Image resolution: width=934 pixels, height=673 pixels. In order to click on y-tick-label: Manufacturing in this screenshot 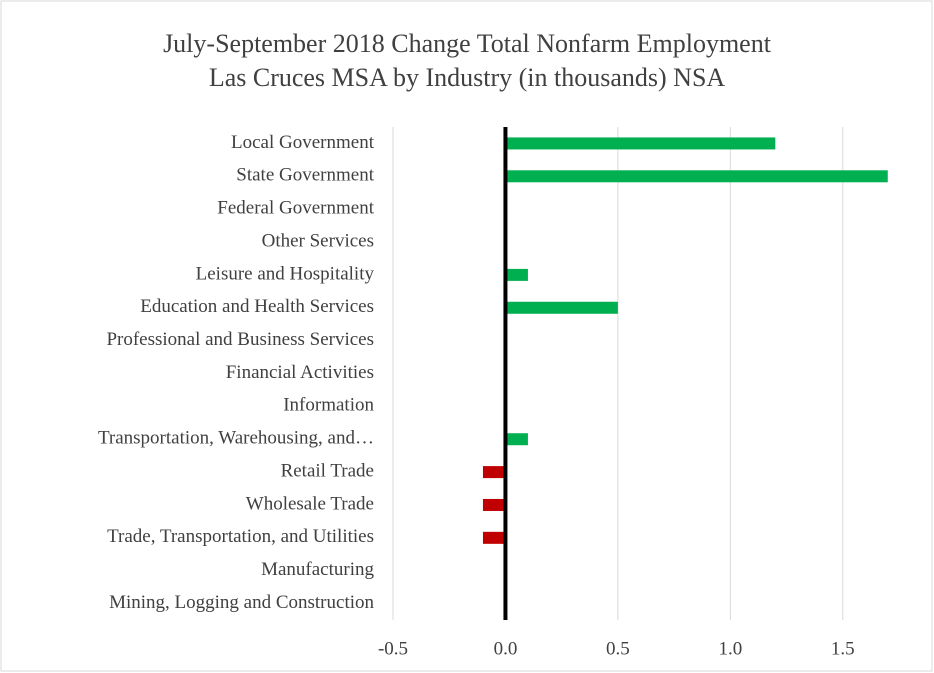, I will do `click(317, 569)`.